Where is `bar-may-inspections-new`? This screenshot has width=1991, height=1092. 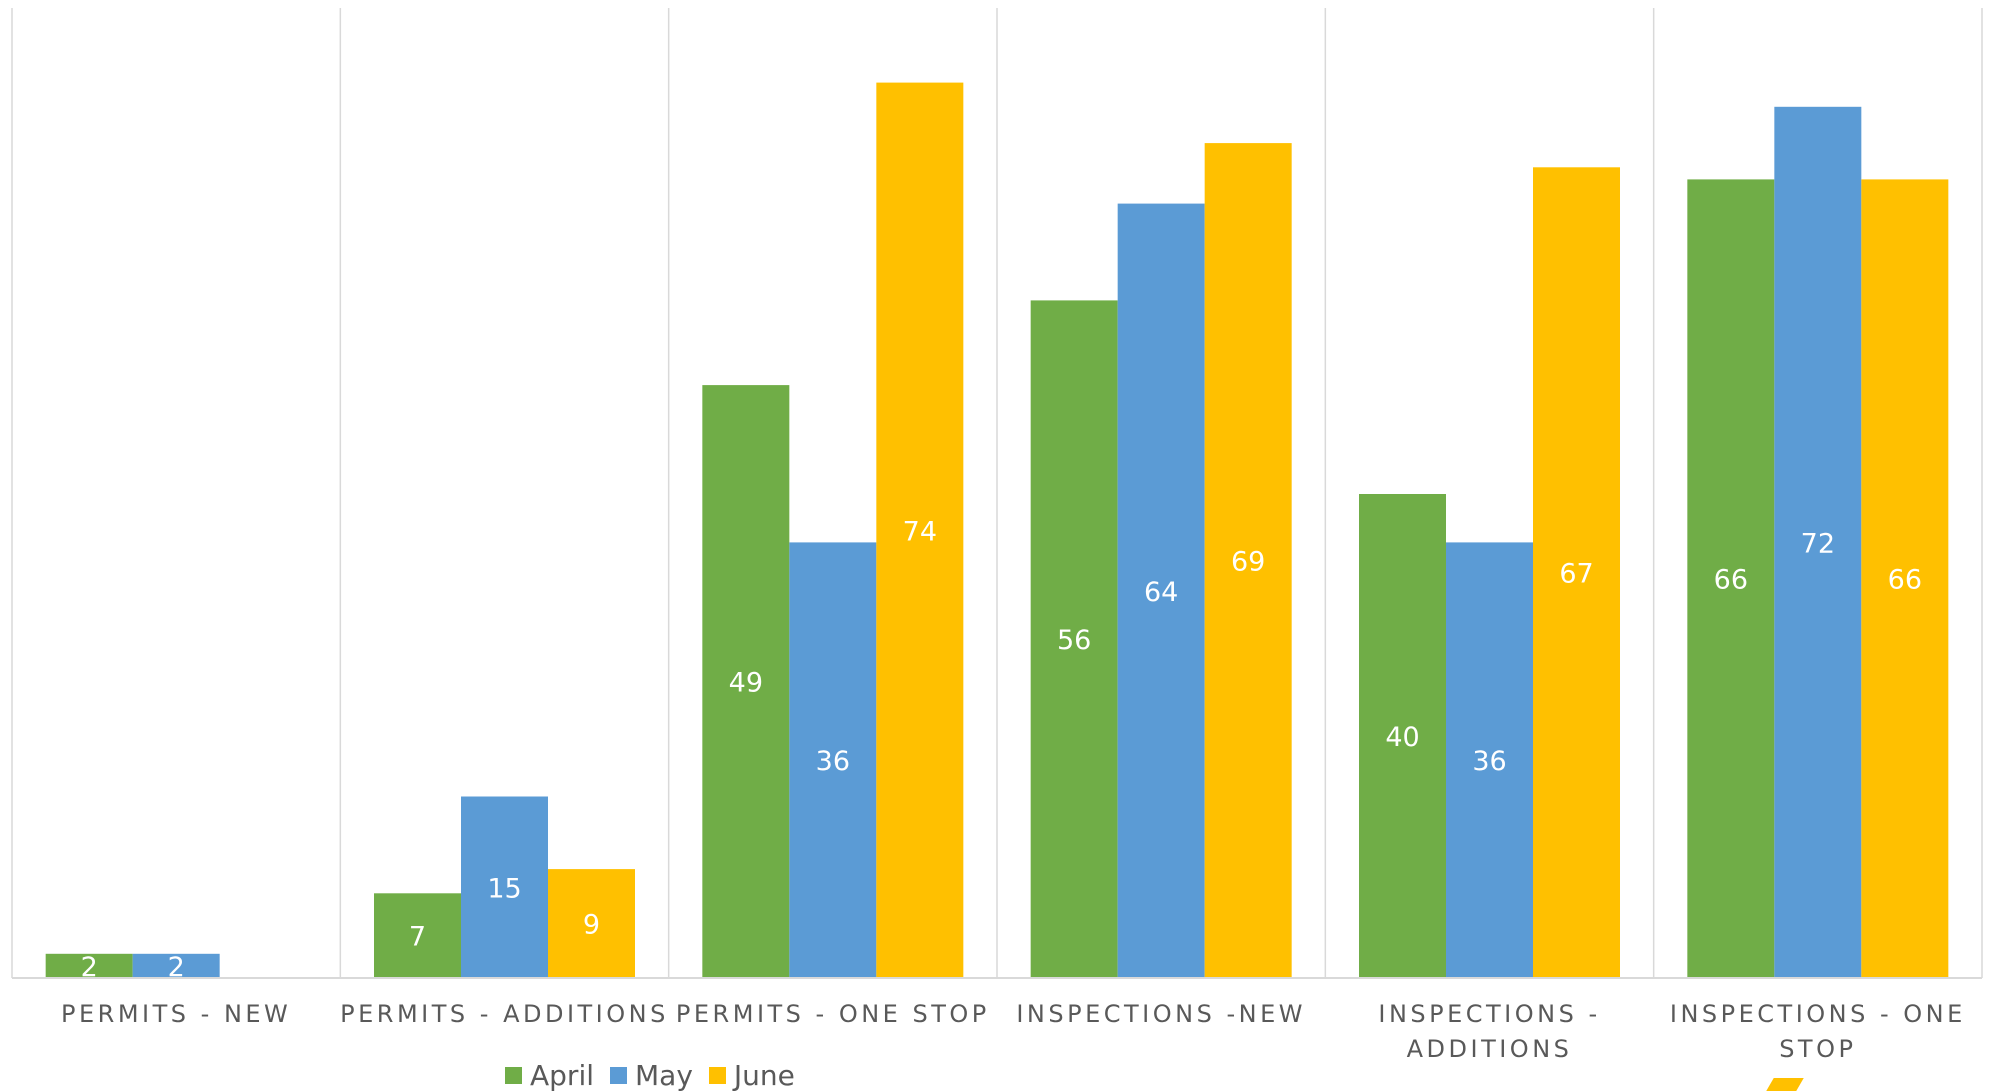
bar-may-inspections-new is located at coordinates (1161, 591).